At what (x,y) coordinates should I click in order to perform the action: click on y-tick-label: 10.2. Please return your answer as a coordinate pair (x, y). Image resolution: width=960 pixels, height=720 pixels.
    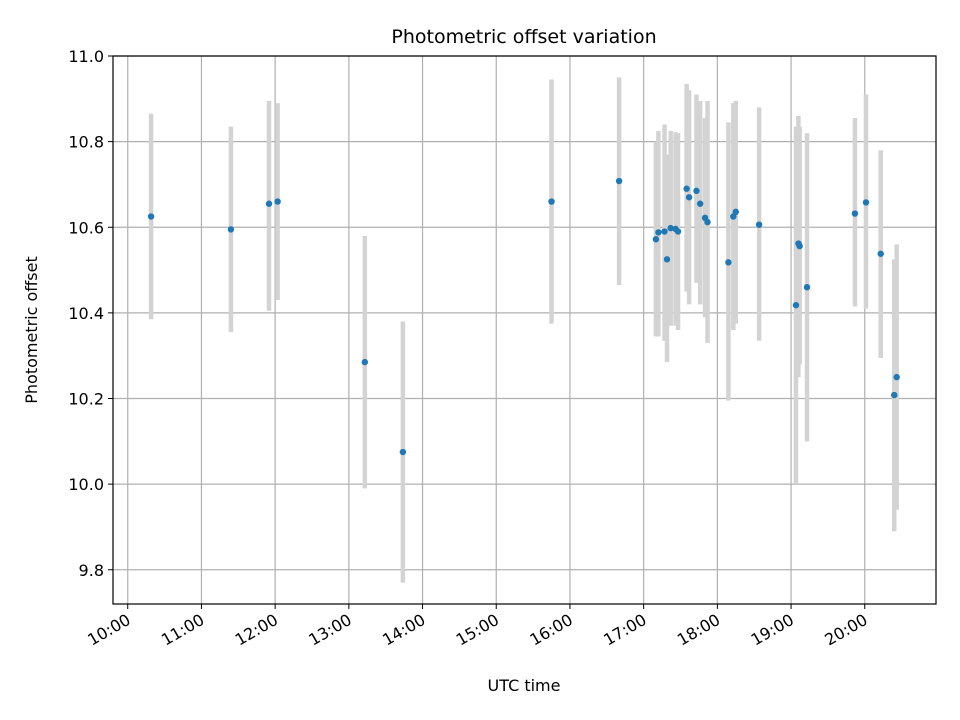
    Looking at the image, I should click on (86, 399).